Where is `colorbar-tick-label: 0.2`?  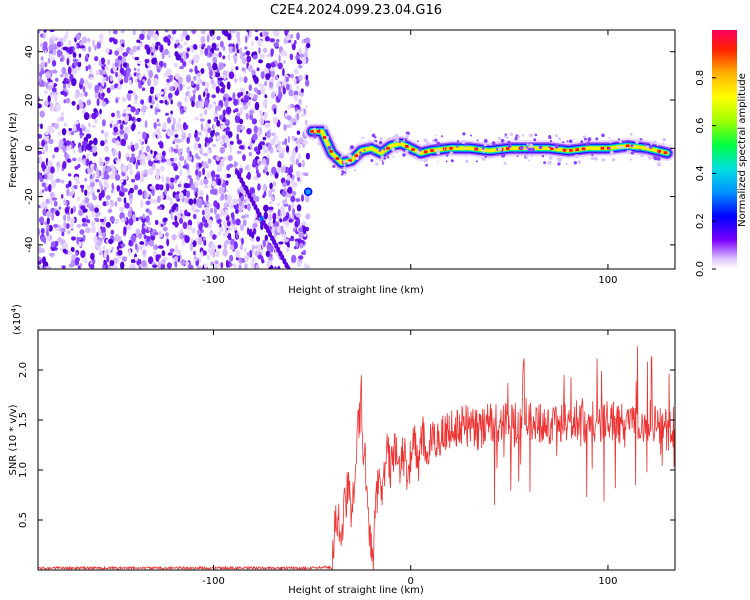 colorbar-tick-label: 0.2 is located at coordinates (700, 221).